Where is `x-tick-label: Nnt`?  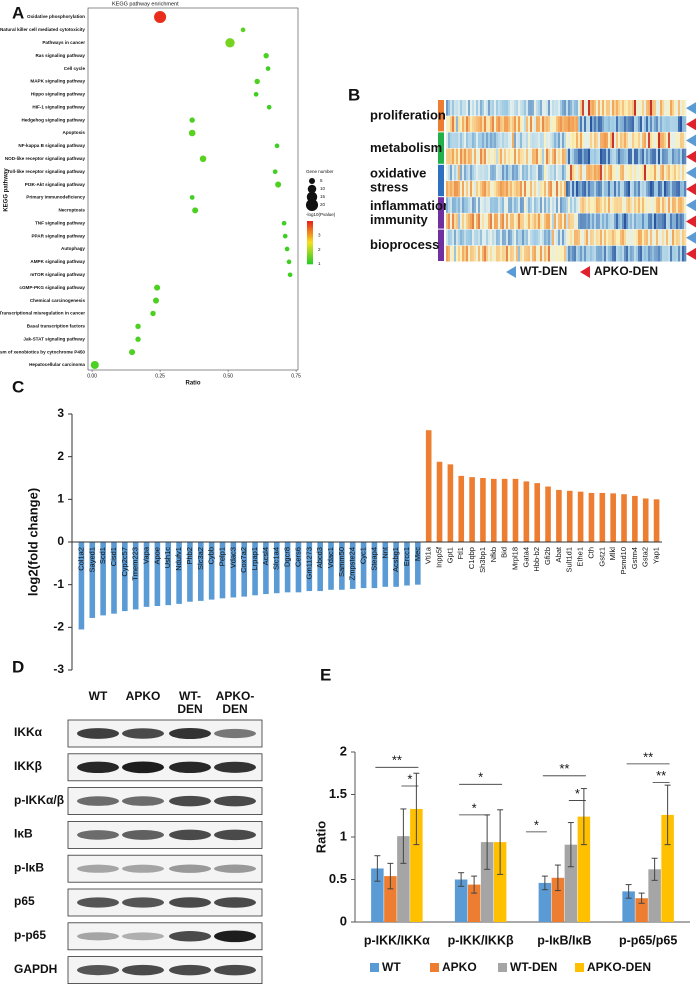
x-tick-label: Nnt is located at coordinates (384, 552).